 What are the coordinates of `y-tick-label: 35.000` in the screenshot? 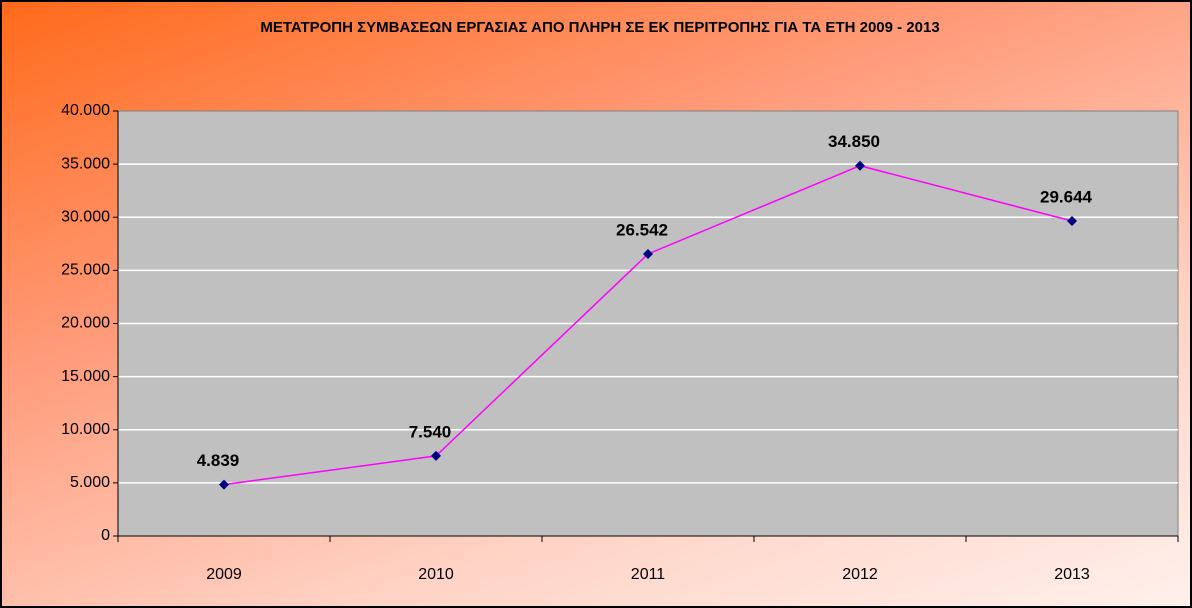 It's located at (85, 163).